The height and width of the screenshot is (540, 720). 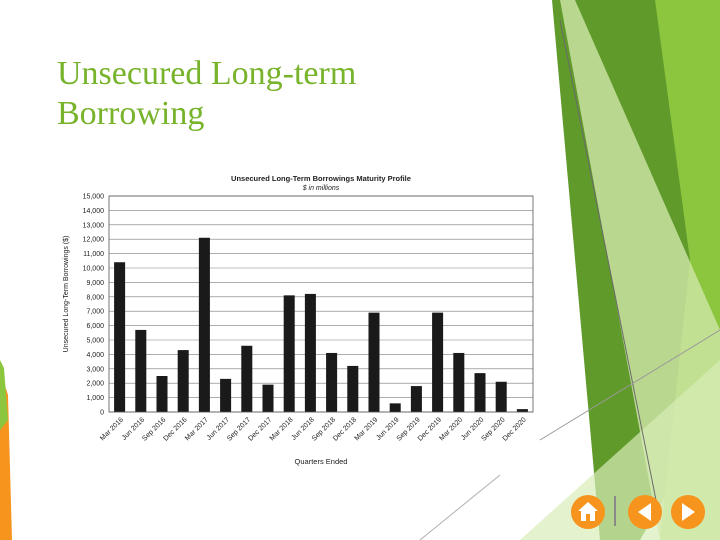 What do you see at coordinates (66, 294) in the screenshot?
I see `chart-y-axis-label: Unsecured Long-Term Borrowings ($)` at bounding box center [66, 294].